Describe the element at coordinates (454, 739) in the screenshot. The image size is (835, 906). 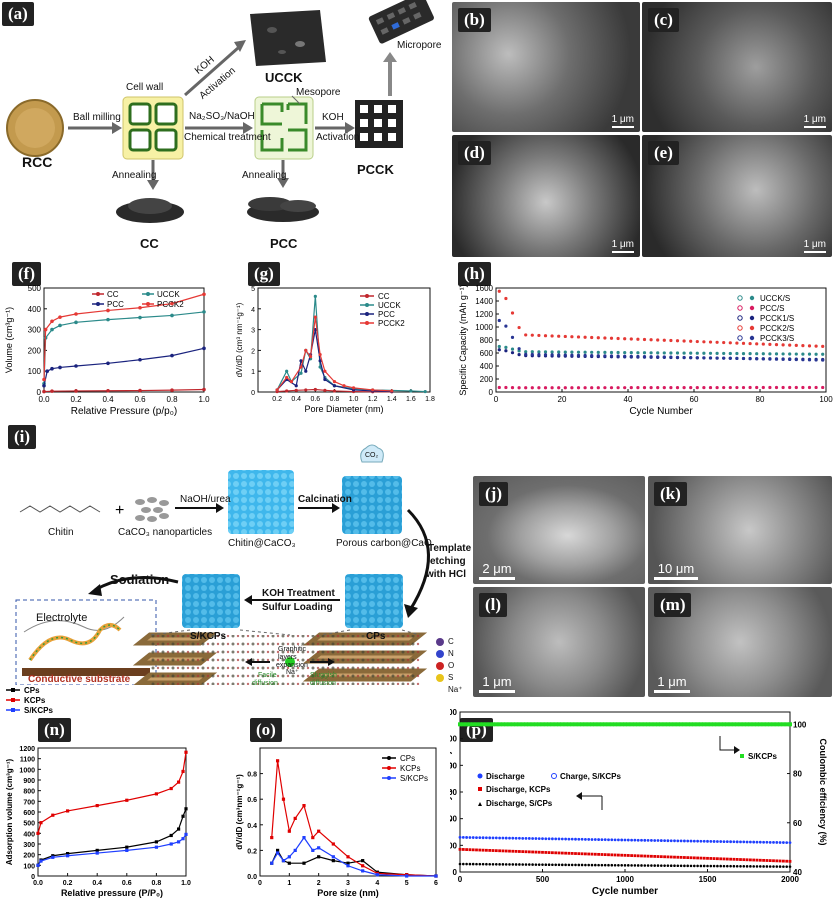
I see `y-tick-label: 1000` at that location.